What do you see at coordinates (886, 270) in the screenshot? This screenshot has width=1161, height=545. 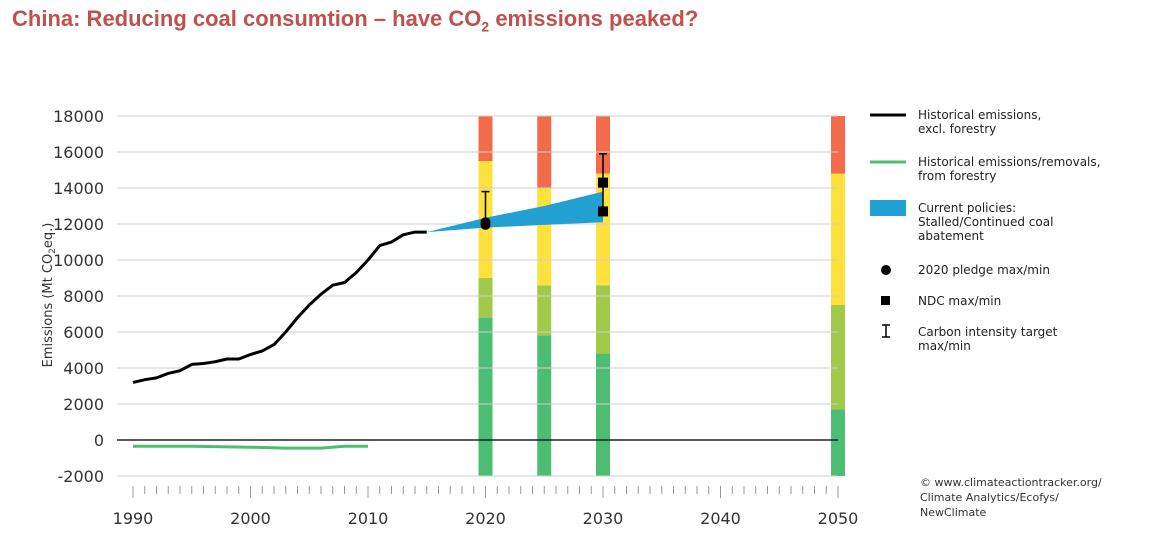 I see `legend-pledge-swatch` at bounding box center [886, 270].